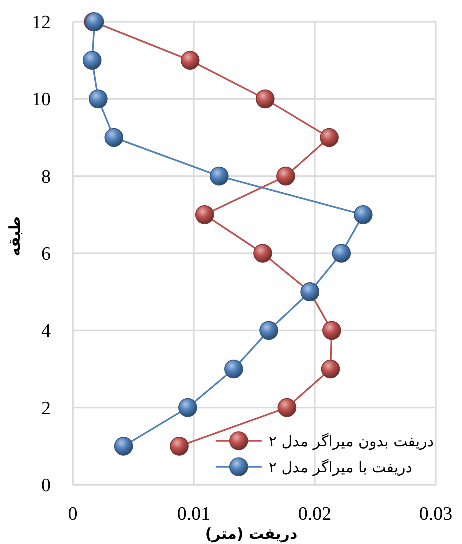  Describe the element at coordinates (46, 177) in the screenshot. I see `y-tick: 8` at that location.